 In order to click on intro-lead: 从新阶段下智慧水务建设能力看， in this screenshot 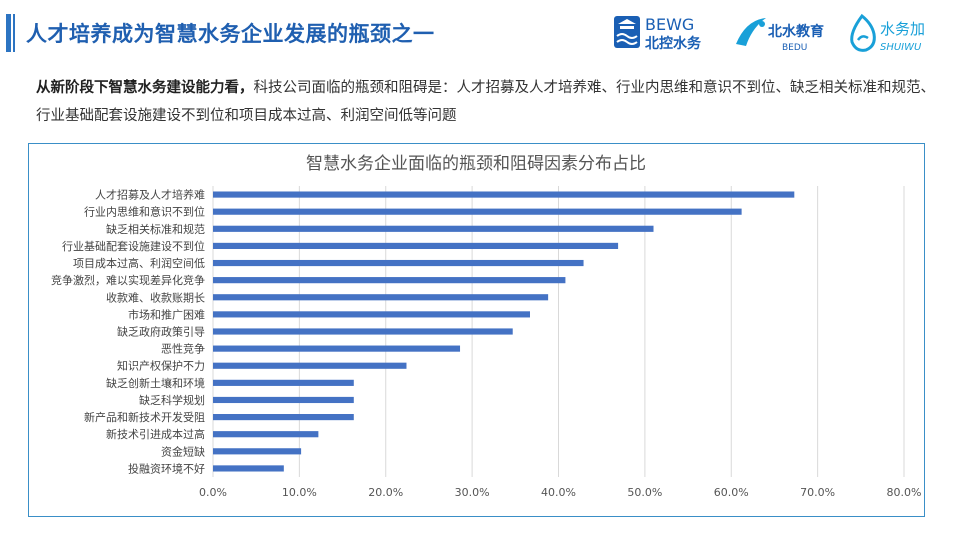, I will do `click(145, 88)`.